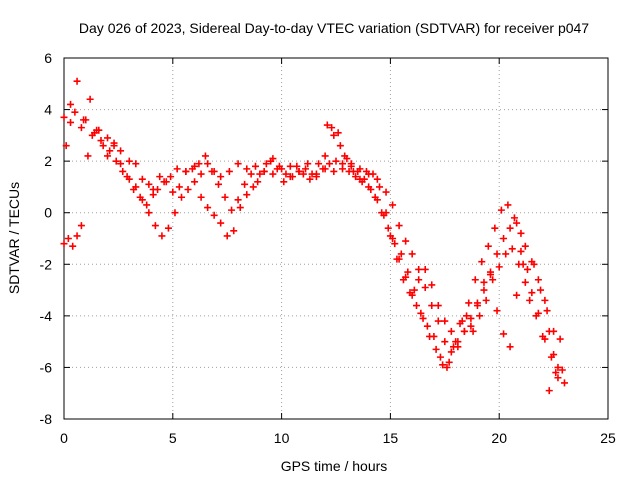  I want to click on y-axis-label: SDTVAR / TECUs, so click(14, 238).